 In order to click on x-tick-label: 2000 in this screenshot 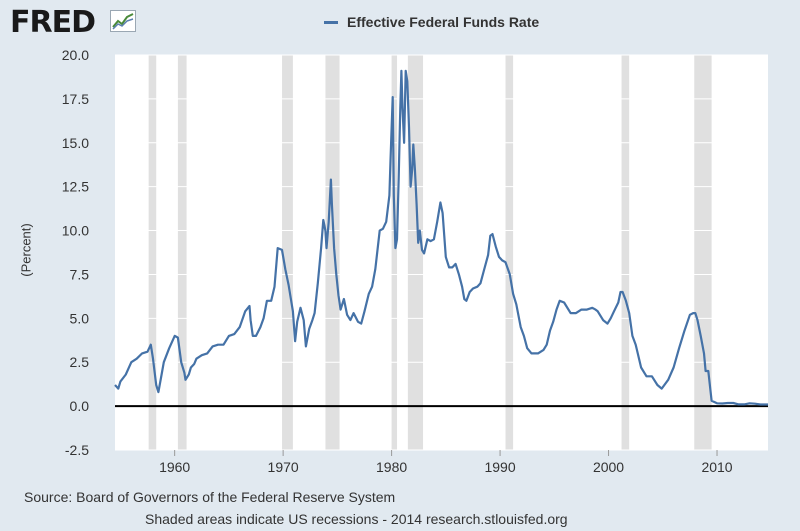, I will do `click(608, 467)`.